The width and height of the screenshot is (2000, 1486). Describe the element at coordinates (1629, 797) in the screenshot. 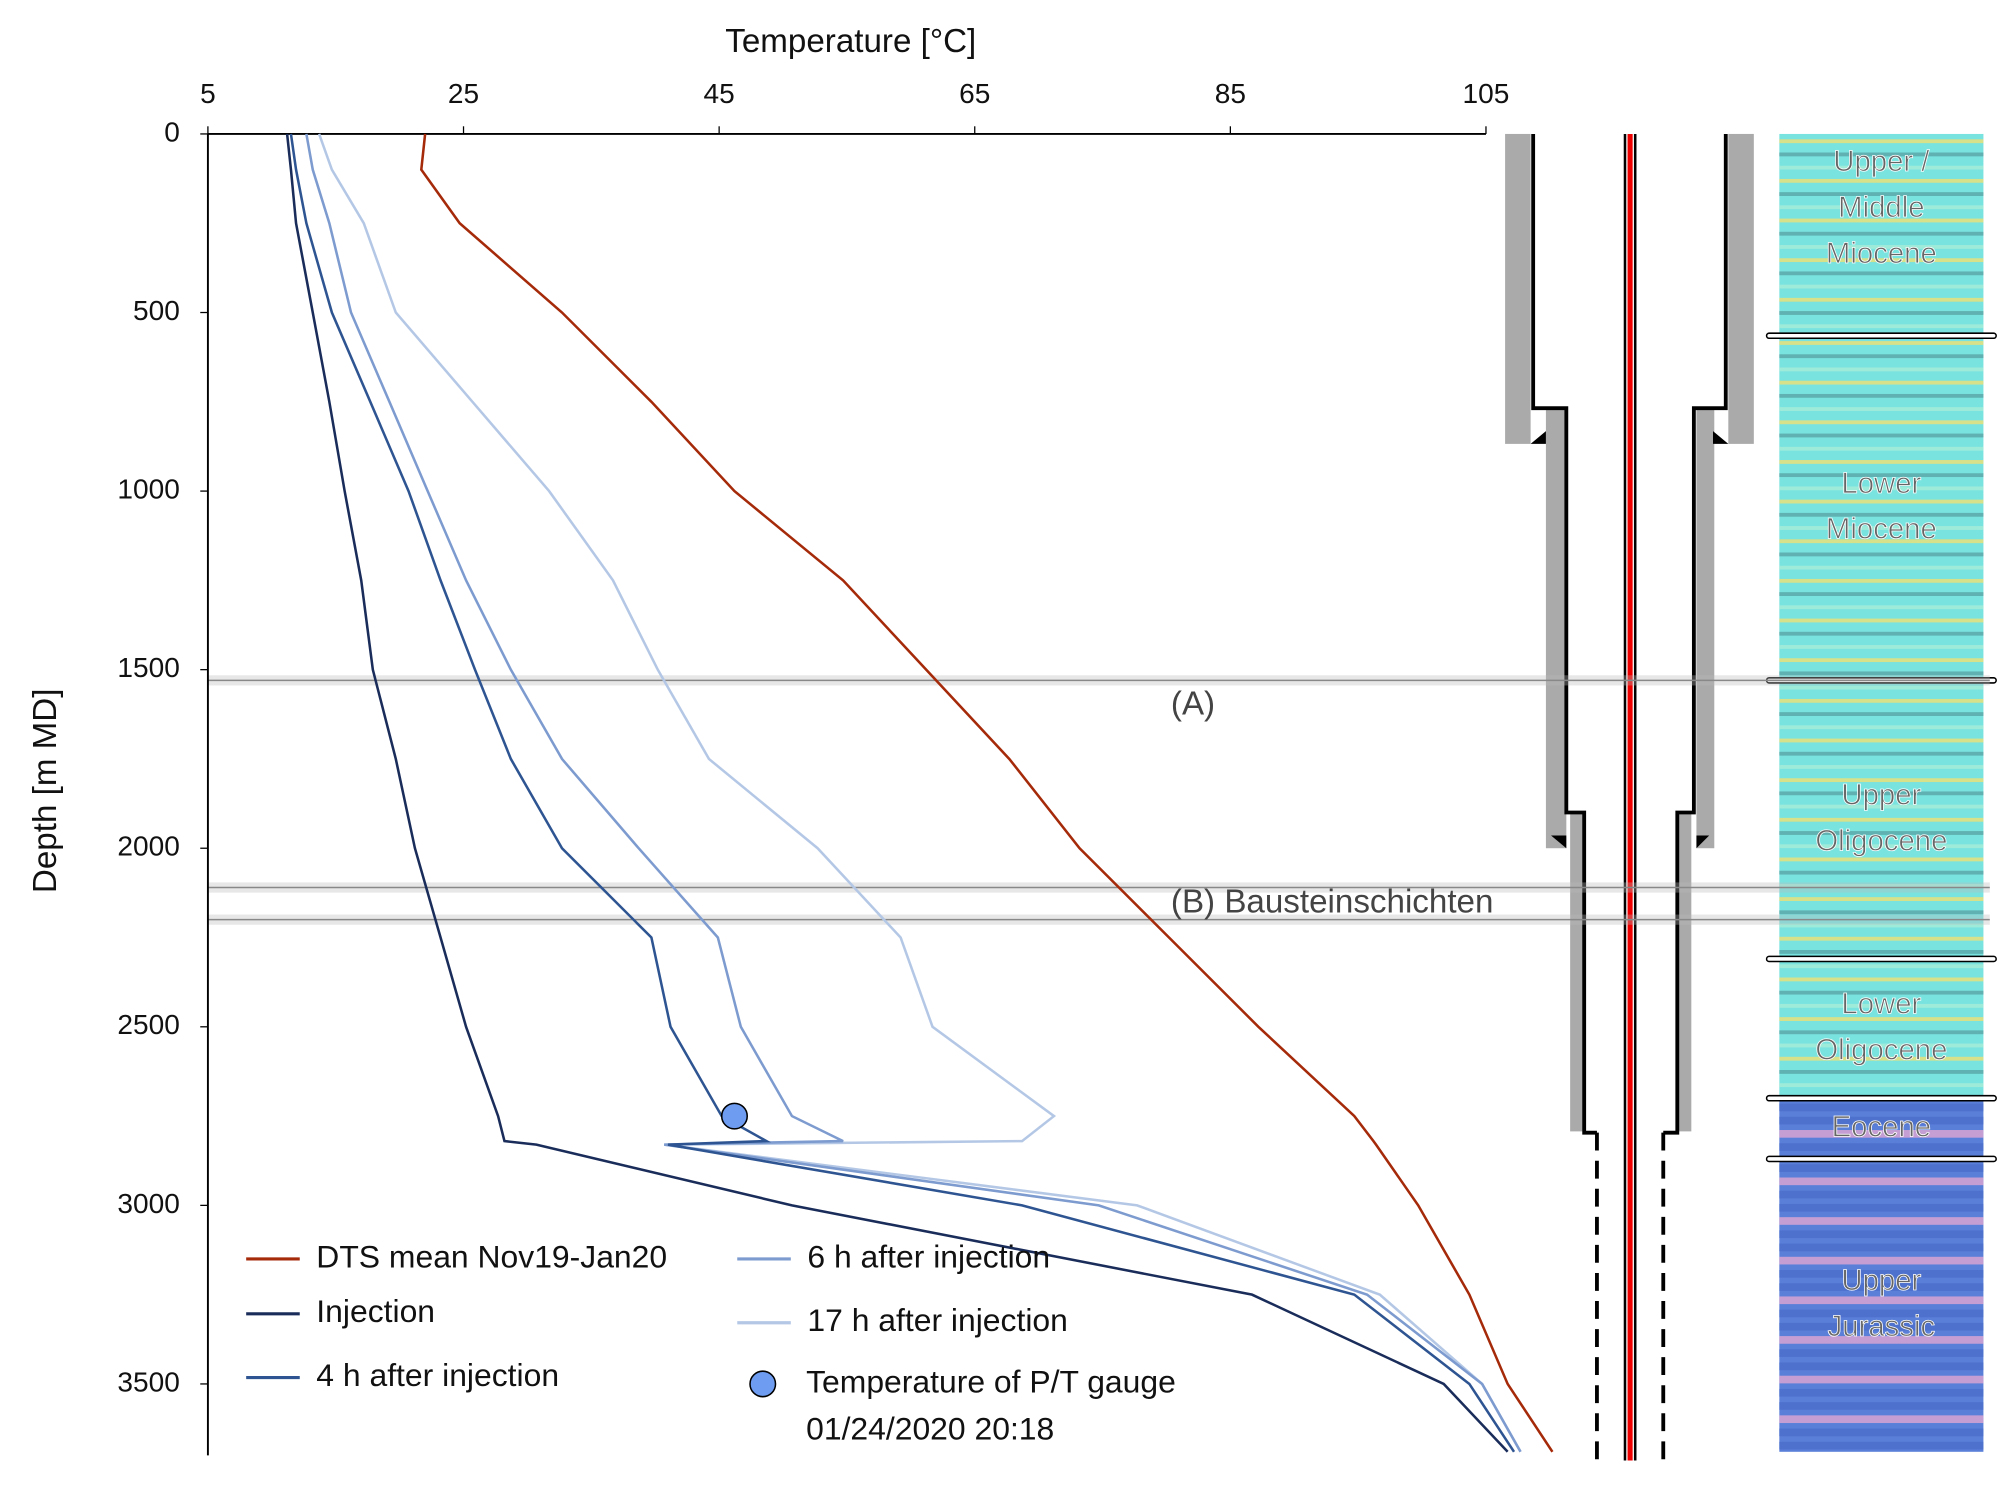

I see `well-schematic` at that location.